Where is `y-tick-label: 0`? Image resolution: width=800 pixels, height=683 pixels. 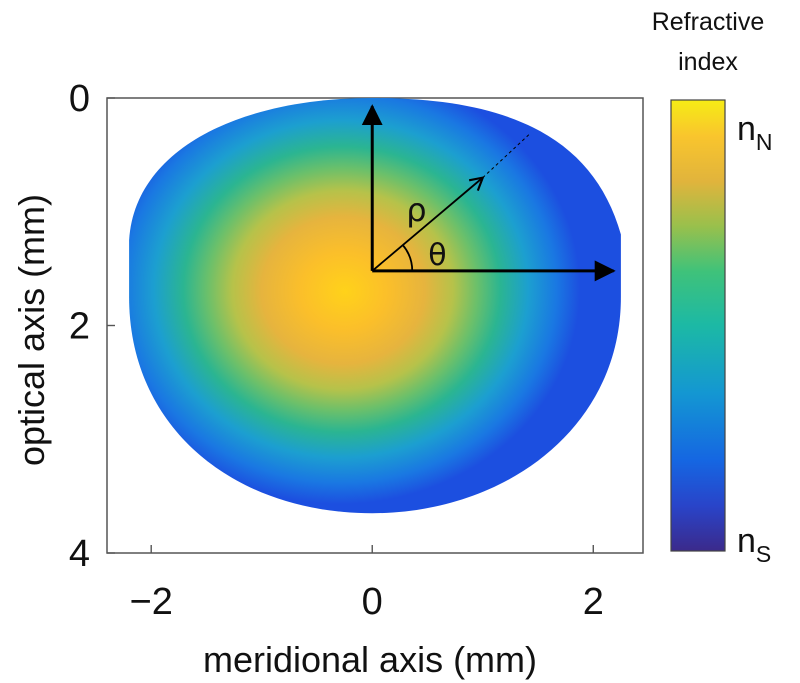
y-tick-label: 0 is located at coordinates (79, 99).